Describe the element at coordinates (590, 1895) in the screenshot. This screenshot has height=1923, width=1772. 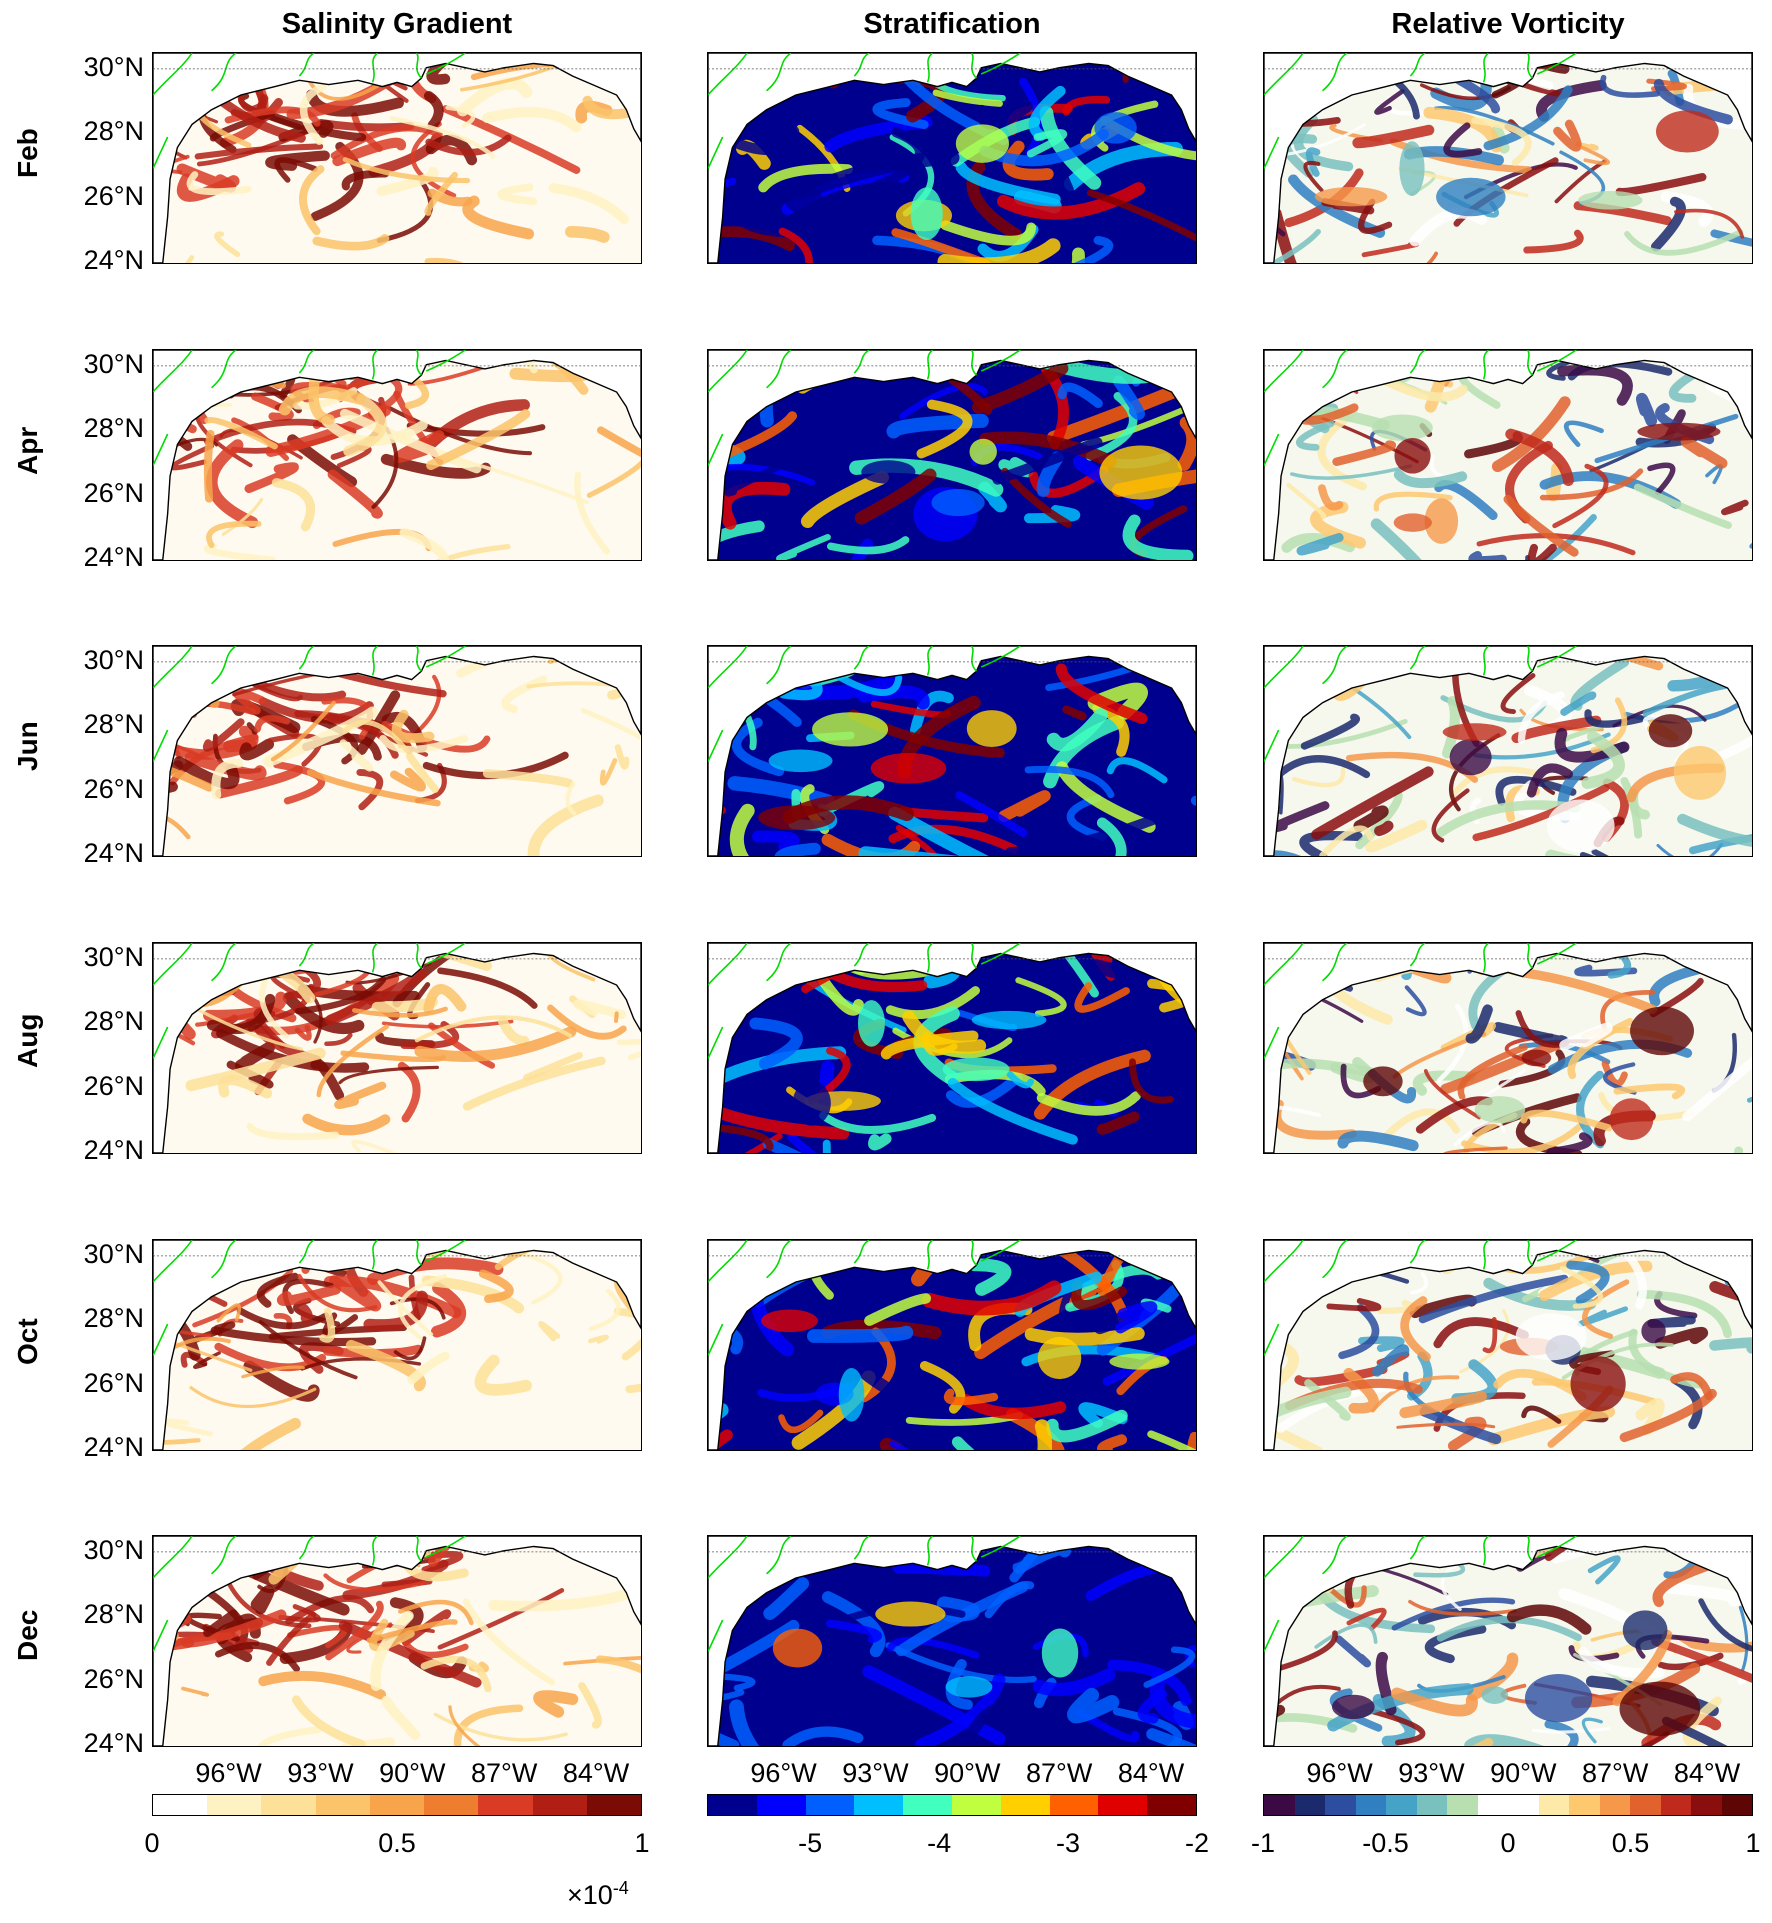
I see `multiplier-base: ×10` at that location.